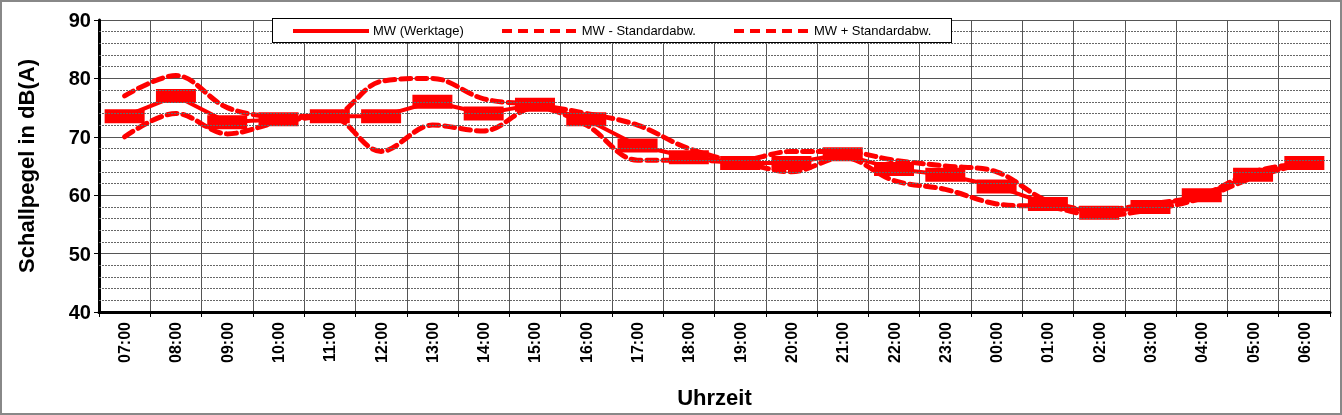 The image size is (1342, 415). Describe the element at coordinates (872, 30) in the screenshot. I see `legend-label: MW + Standardabw.` at that location.